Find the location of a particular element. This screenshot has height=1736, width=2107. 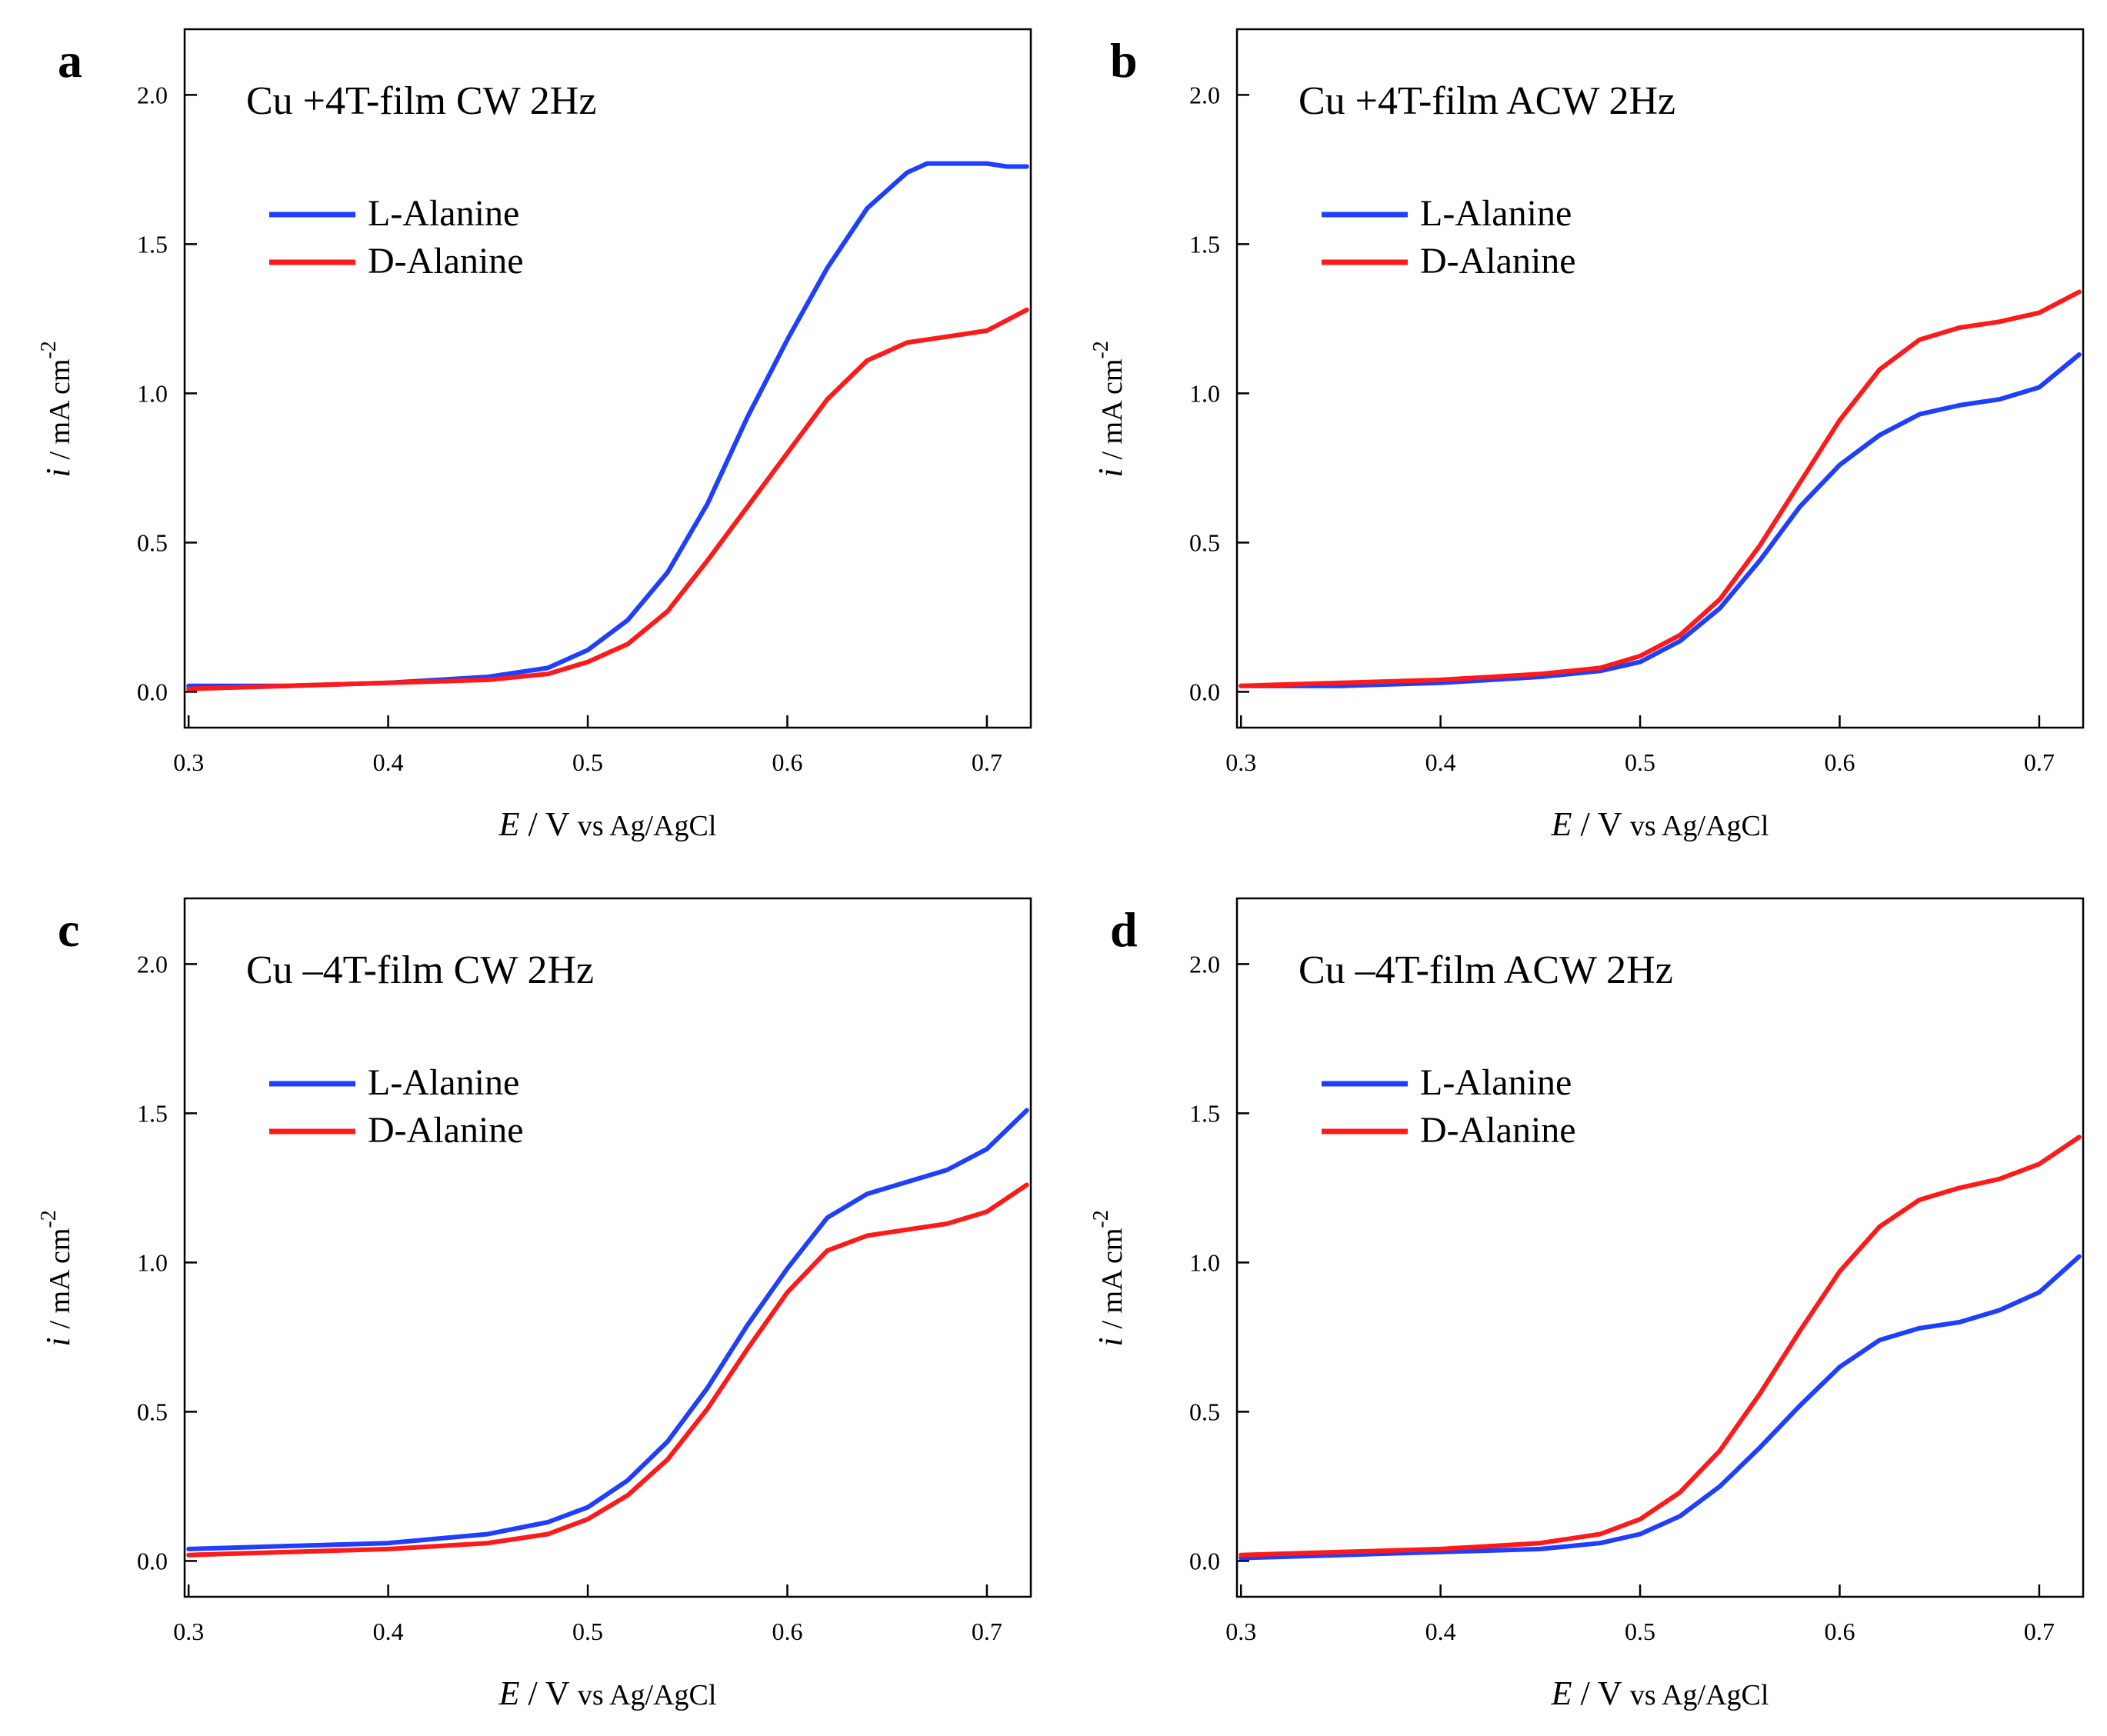

chart-title: Cu –4T-film ACW 2Hz is located at coordinates (1486, 970).